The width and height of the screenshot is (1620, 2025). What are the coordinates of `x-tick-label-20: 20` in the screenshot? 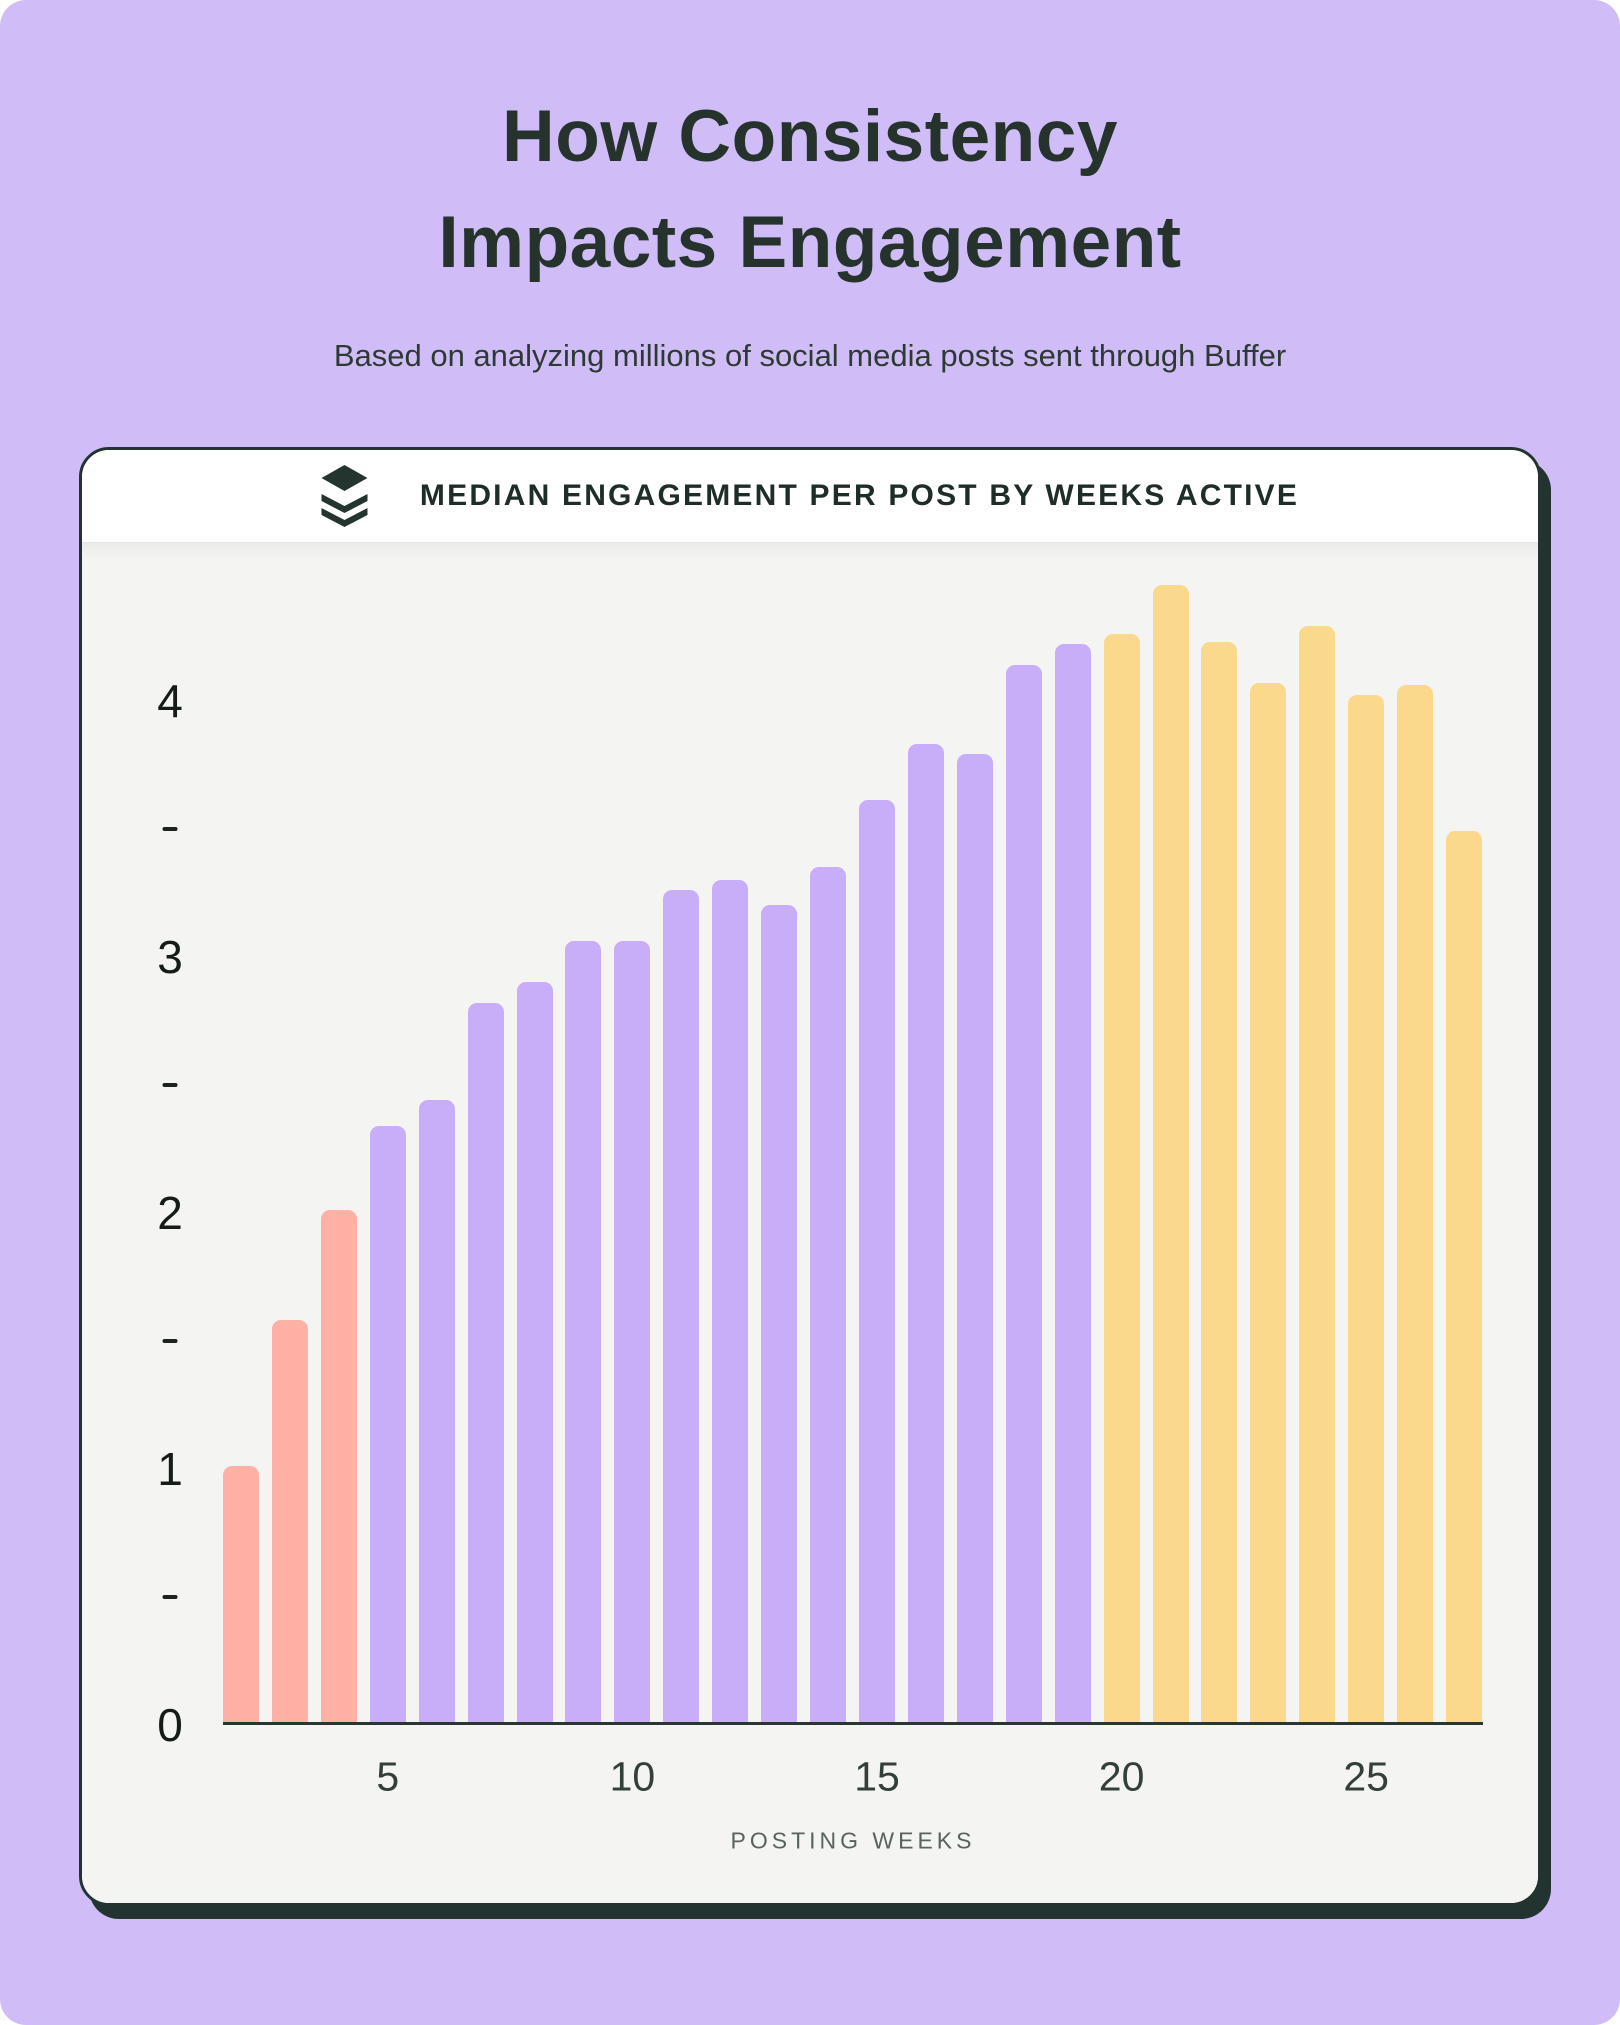 It's located at (1121, 1776).